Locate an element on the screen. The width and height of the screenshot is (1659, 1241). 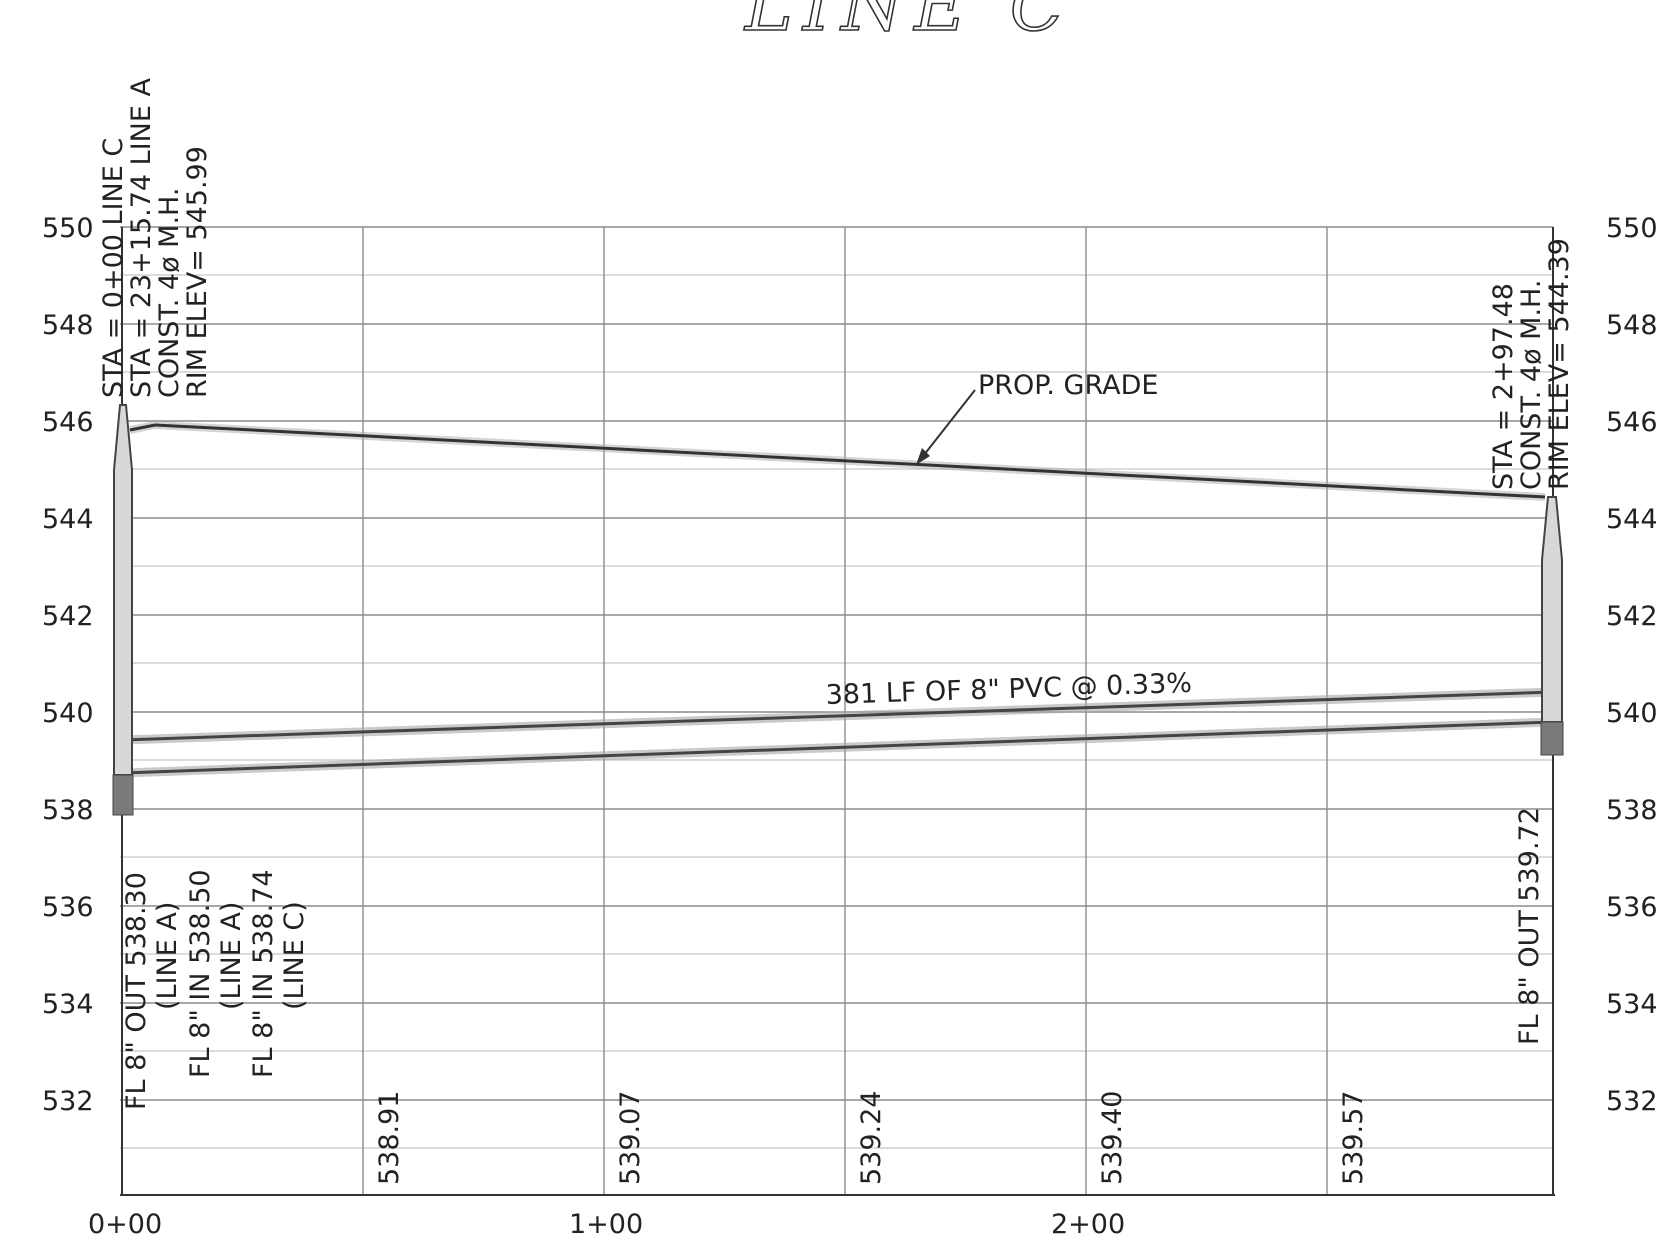
invert-label: 539.57 is located at coordinates (1353, 1138).